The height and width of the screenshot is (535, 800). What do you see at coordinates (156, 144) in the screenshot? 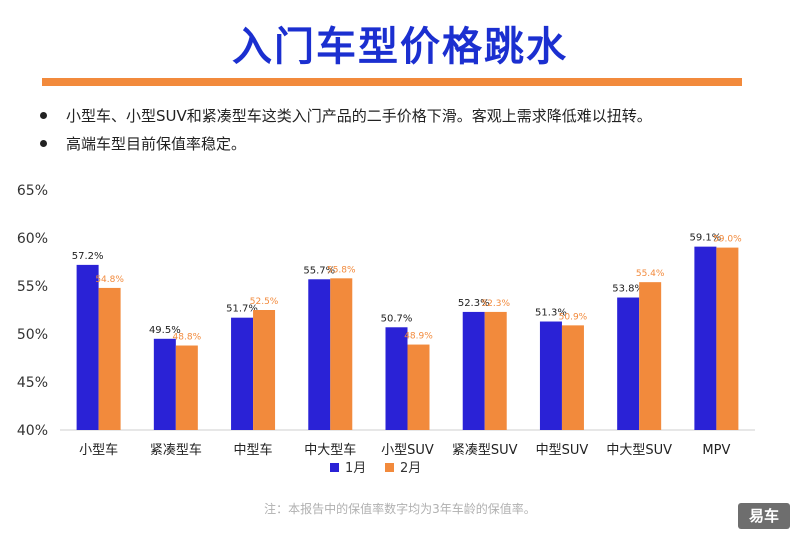
I see `bullet-text: 高端车型目前保值率稳定。` at bounding box center [156, 144].